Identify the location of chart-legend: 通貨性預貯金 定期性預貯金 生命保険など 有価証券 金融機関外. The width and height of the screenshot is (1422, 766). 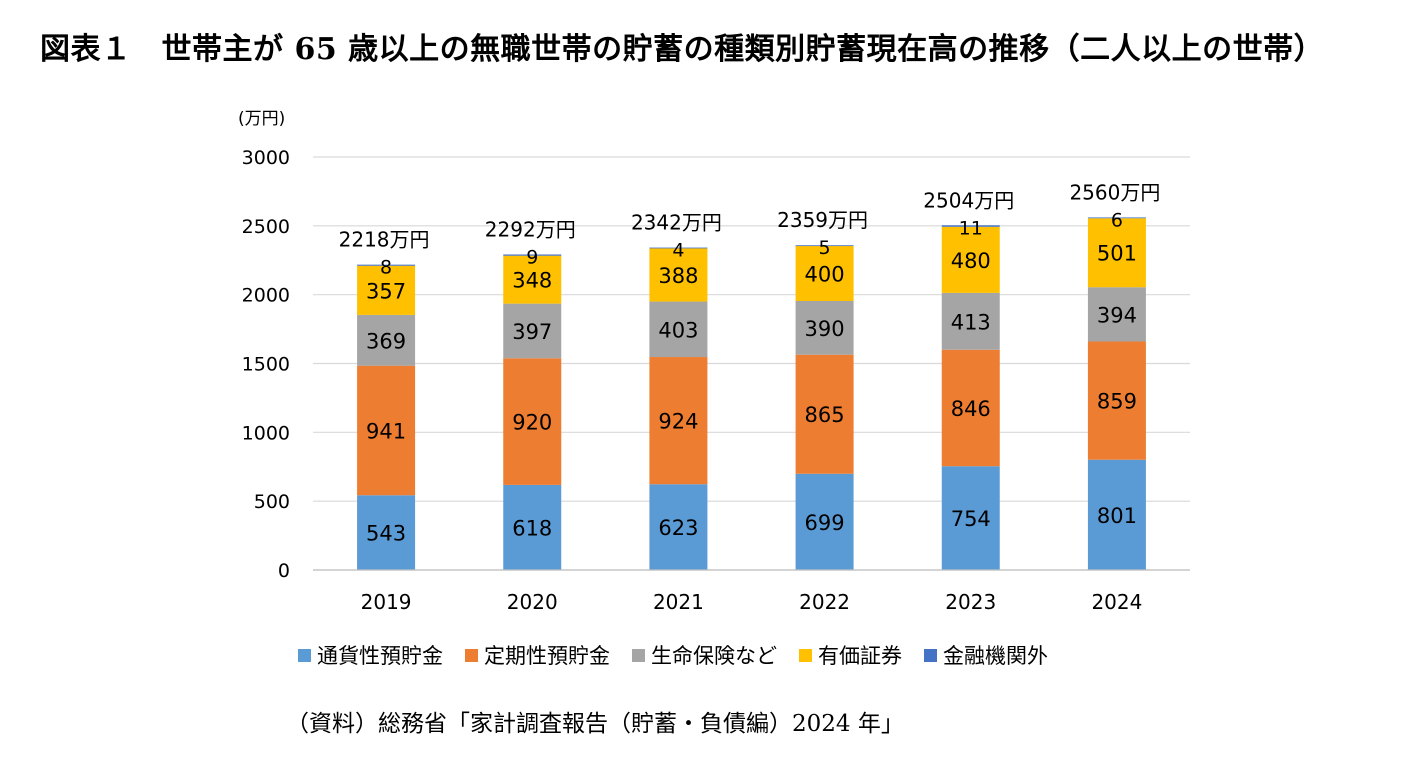
(711, 655).